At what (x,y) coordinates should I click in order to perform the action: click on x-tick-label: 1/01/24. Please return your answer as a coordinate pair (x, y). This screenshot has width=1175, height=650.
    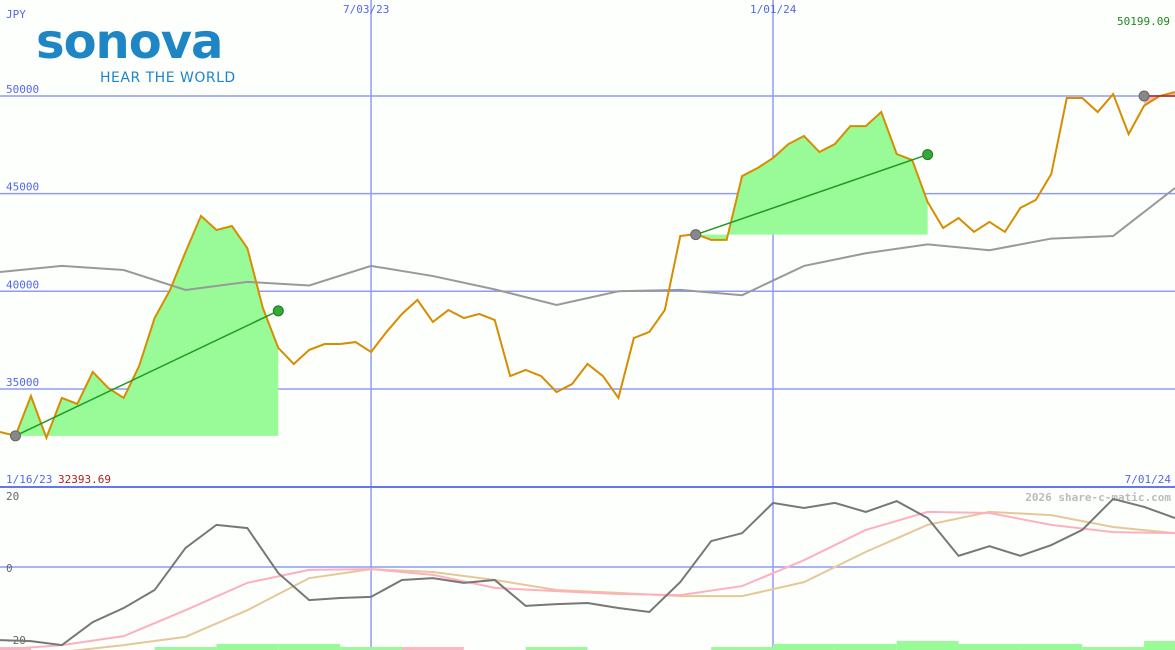
    Looking at the image, I should click on (773, 9).